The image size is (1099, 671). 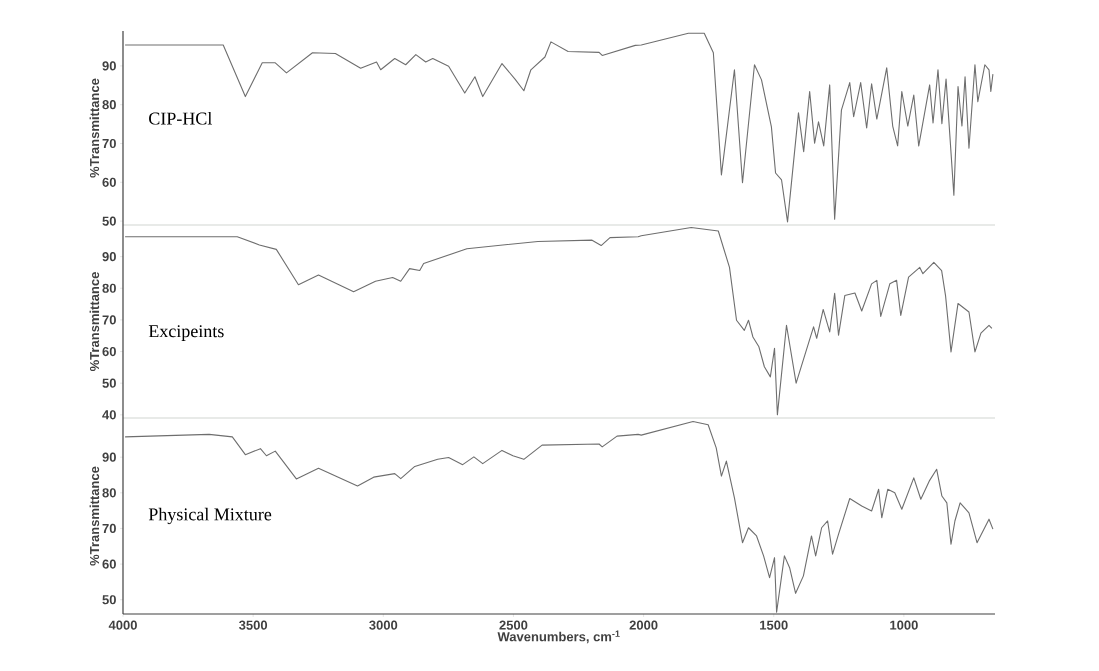 I want to click on y-tick-label: 40, so click(x=109, y=415).